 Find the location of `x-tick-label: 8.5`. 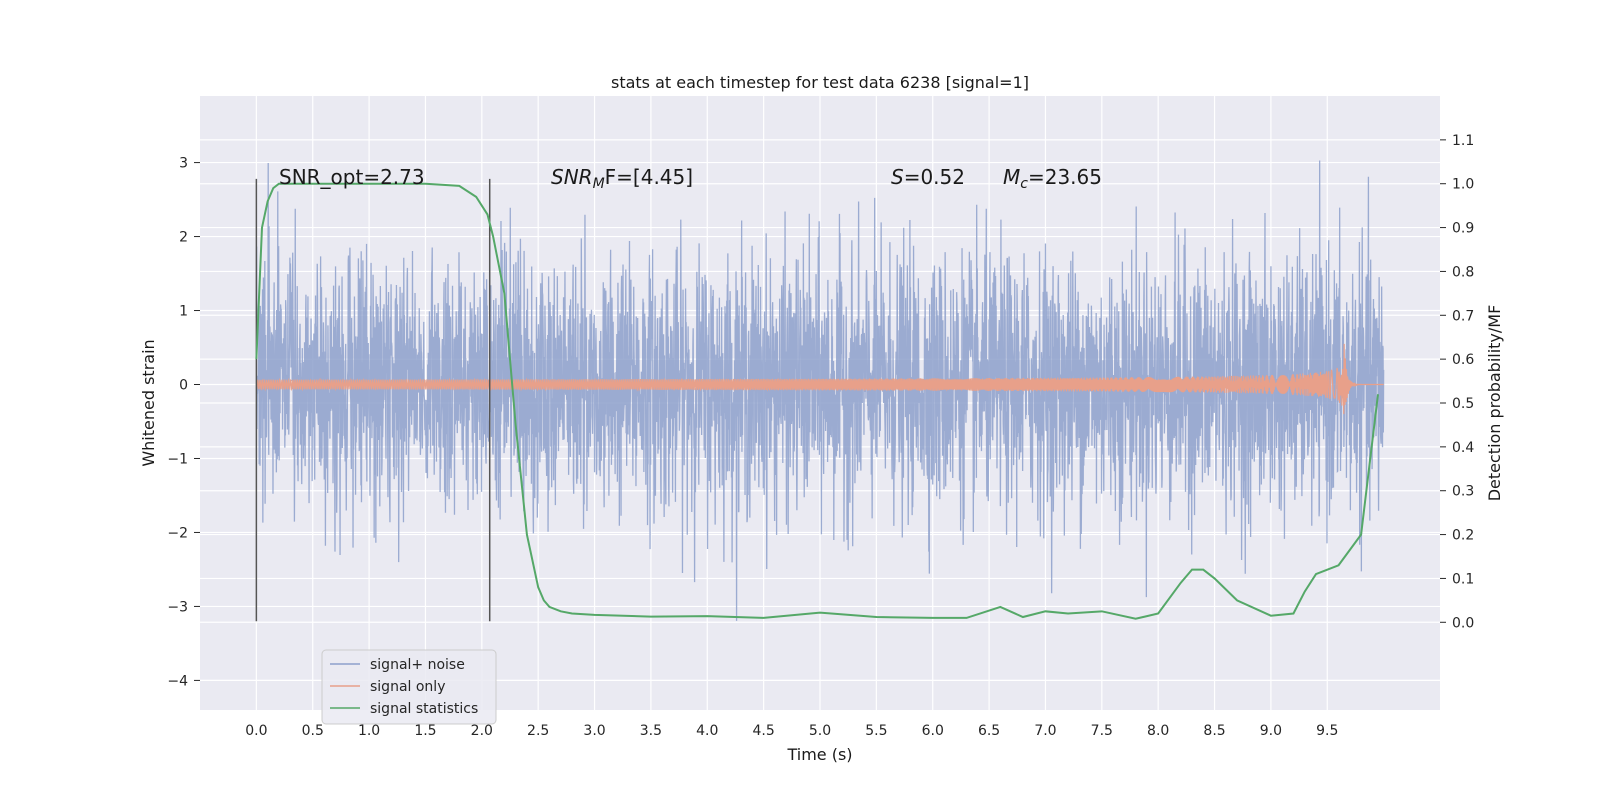

x-tick-label: 8.5 is located at coordinates (1214, 731).